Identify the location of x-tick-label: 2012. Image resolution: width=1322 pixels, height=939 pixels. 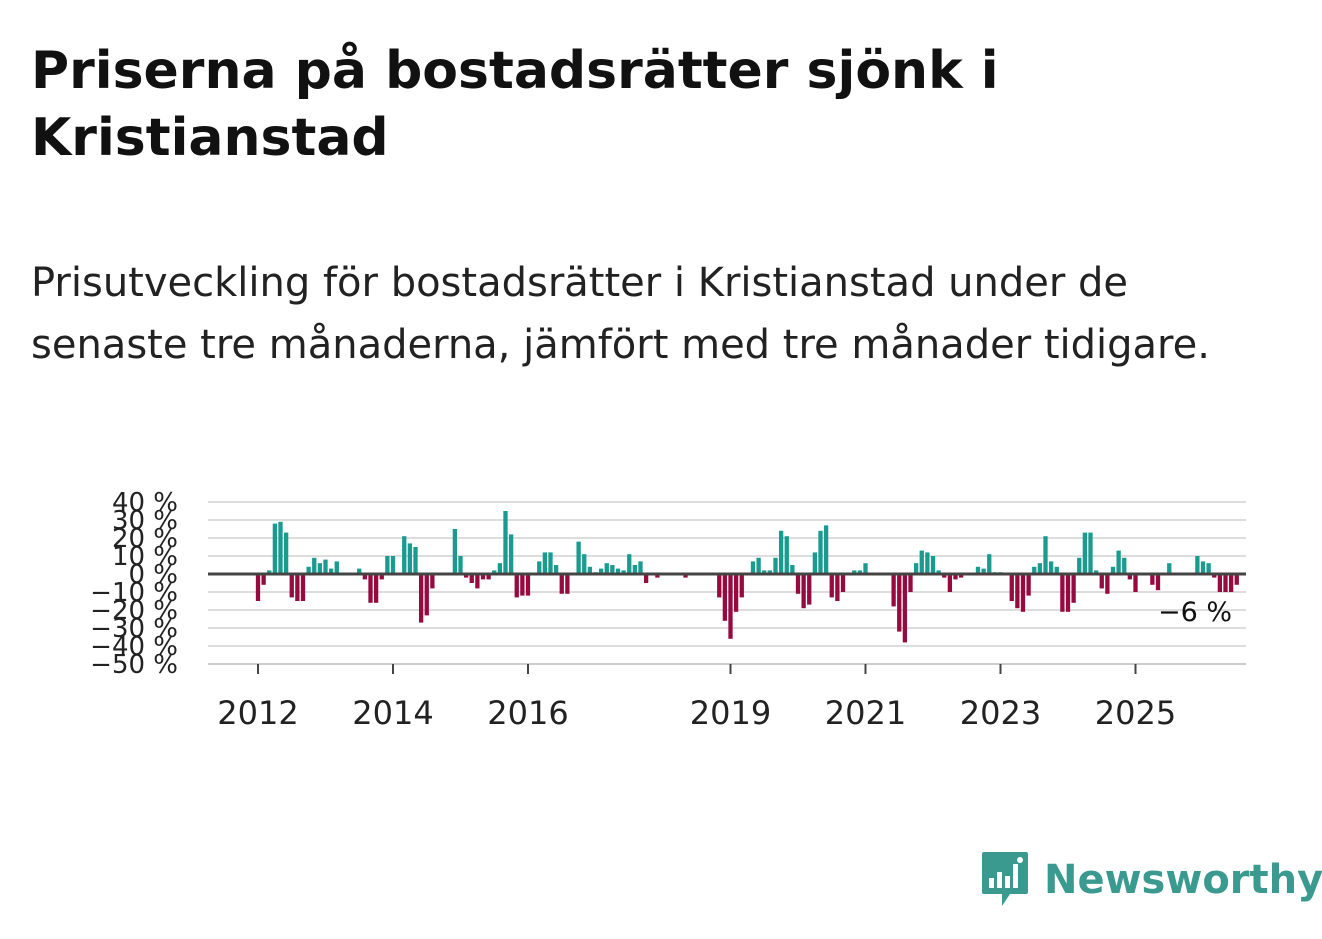
(257, 713).